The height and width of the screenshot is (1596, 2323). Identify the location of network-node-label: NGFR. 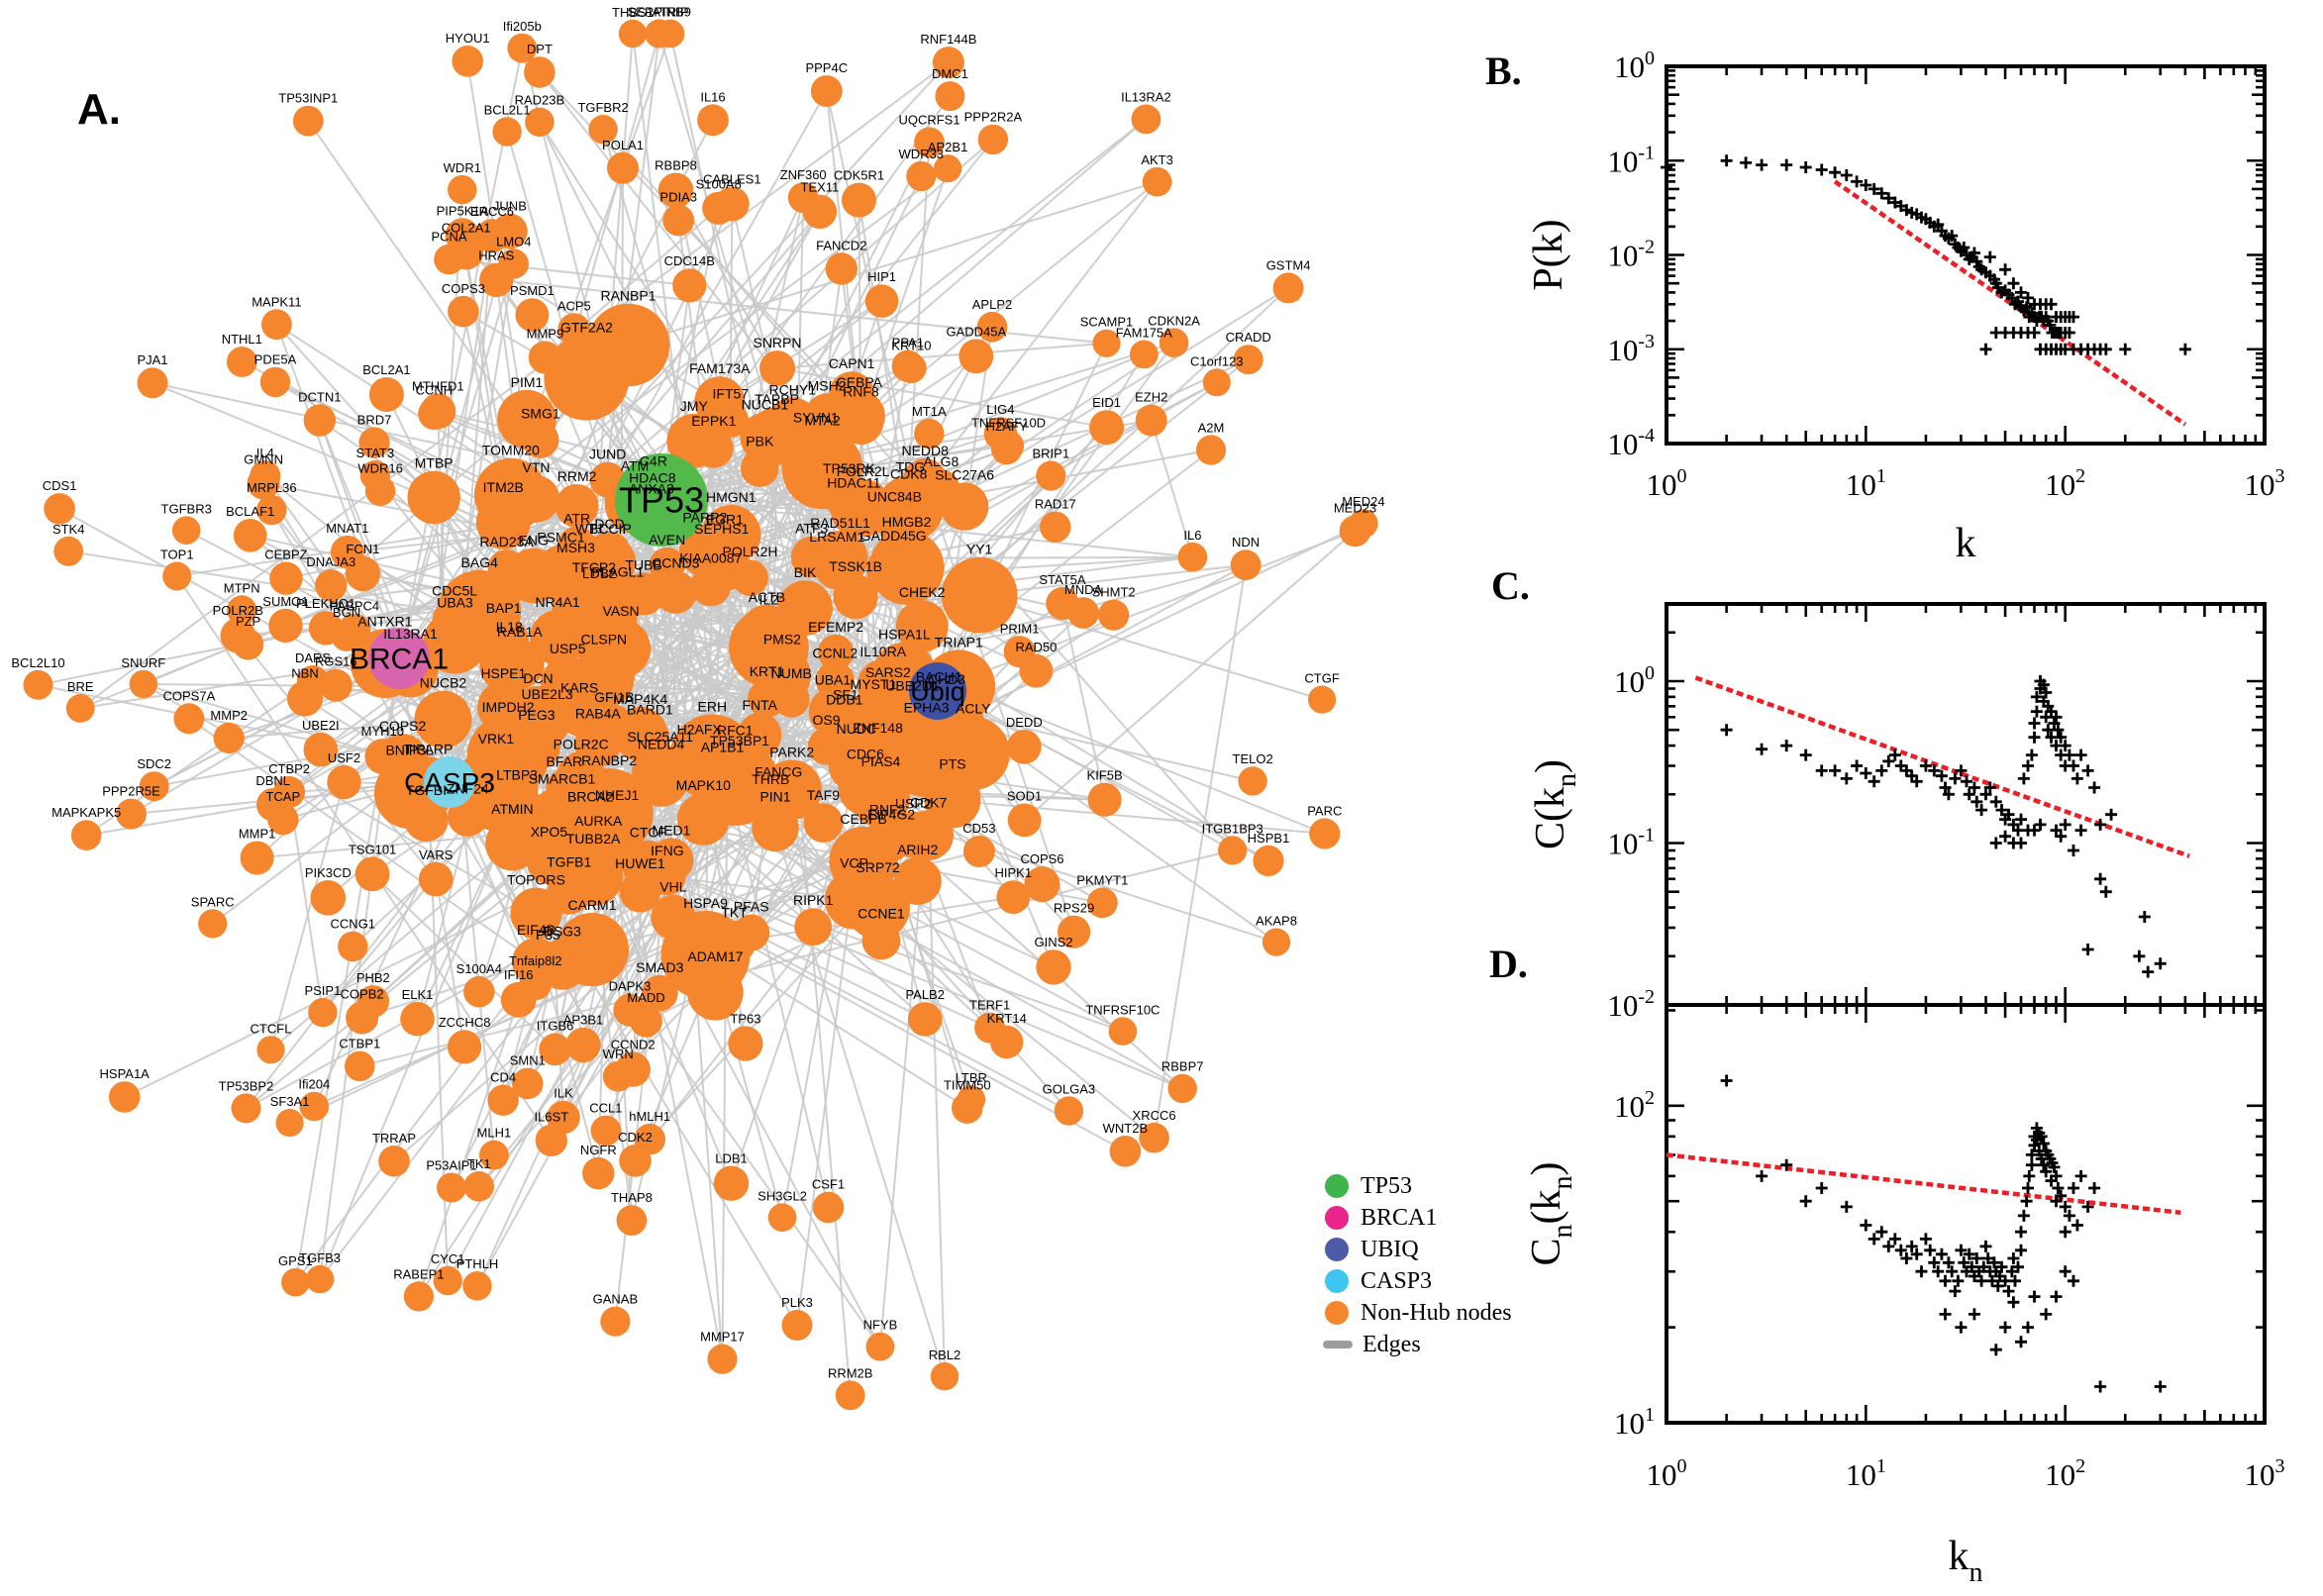
(599, 1150).